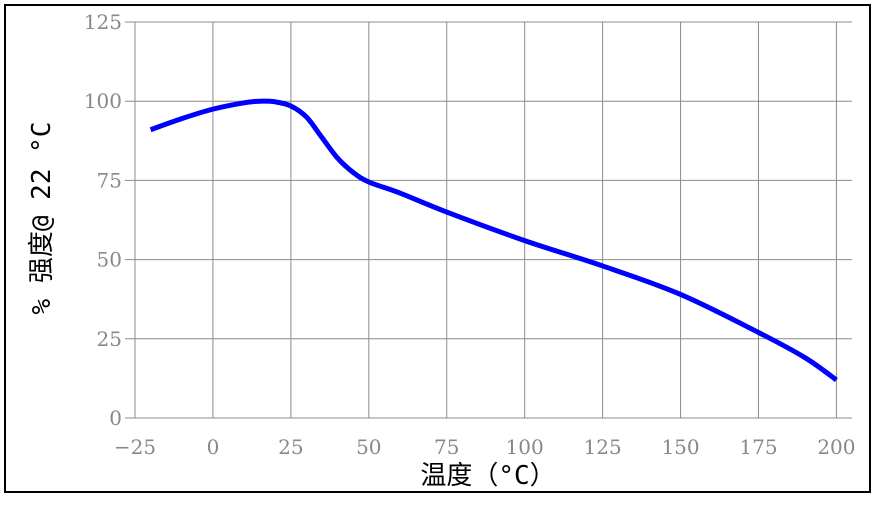 This screenshot has width=879, height=507. I want to click on x-tick-label: 100, so click(525, 447).